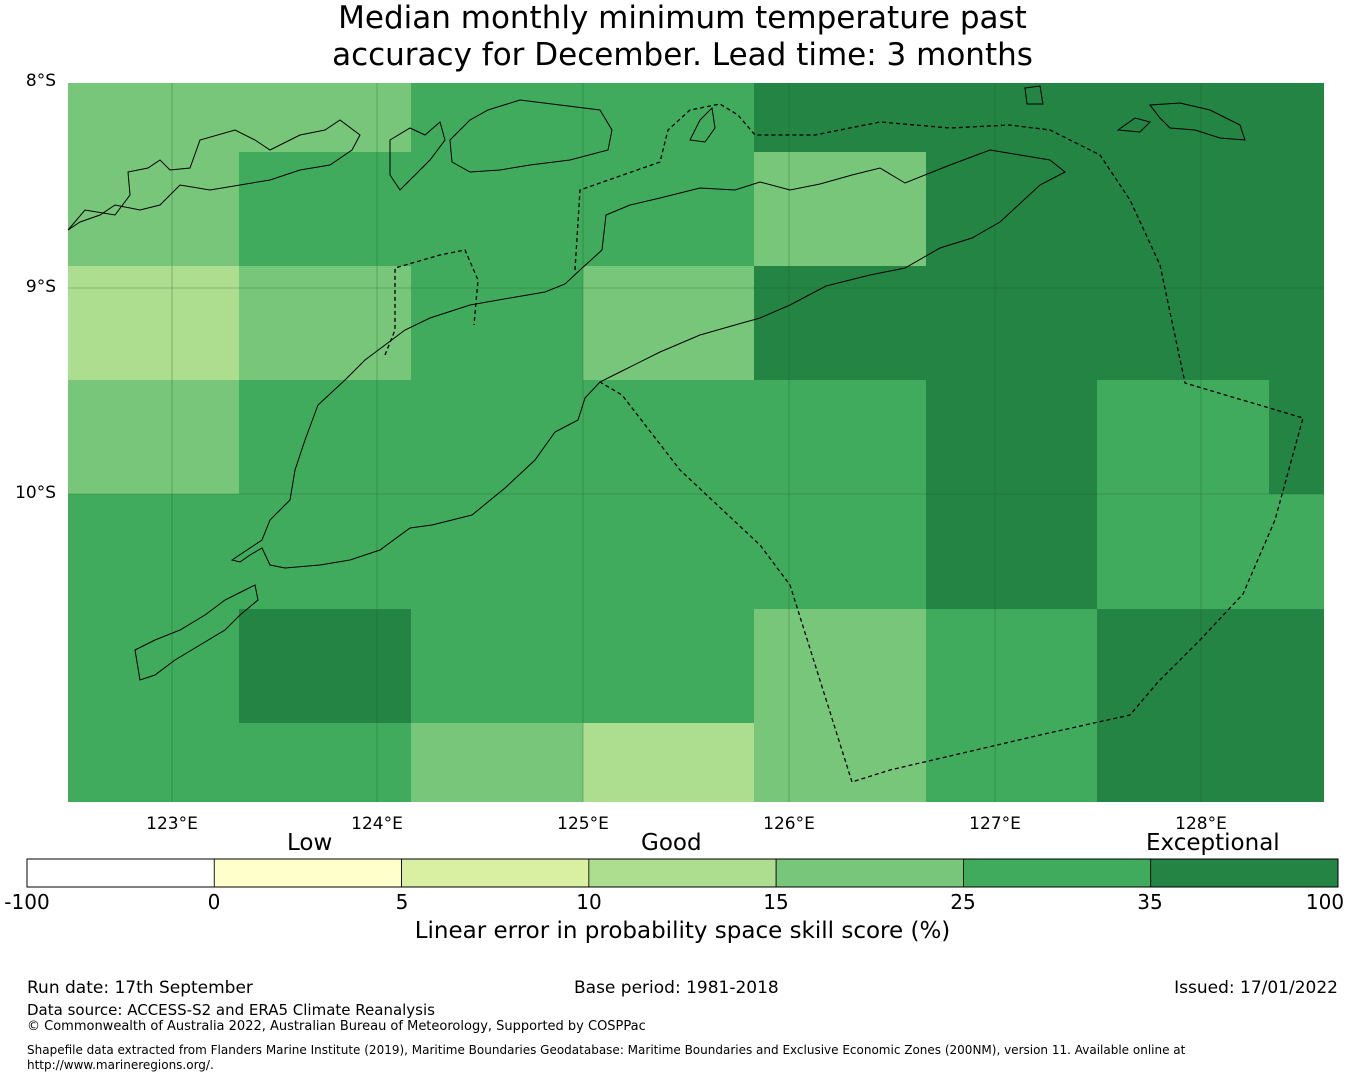 The width and height of the screenshot is (1365, 1080). Describe the element at coordinates (1201, 824) in the screenshot. I see `lon-label-128e: 128°E` at that location.